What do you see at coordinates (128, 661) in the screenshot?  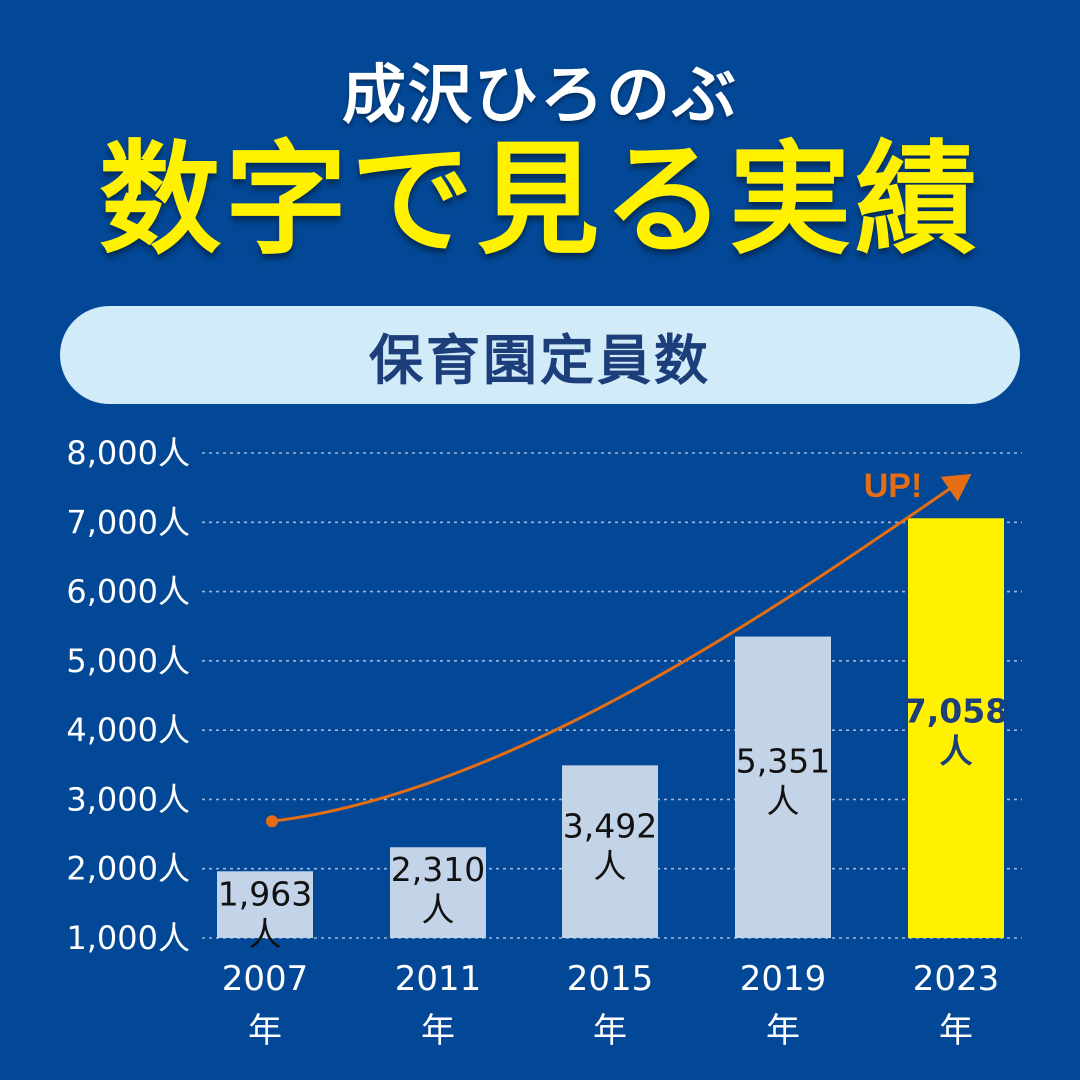 I see `y-tick-label: 5,000人` at bounding box center [128, 661].